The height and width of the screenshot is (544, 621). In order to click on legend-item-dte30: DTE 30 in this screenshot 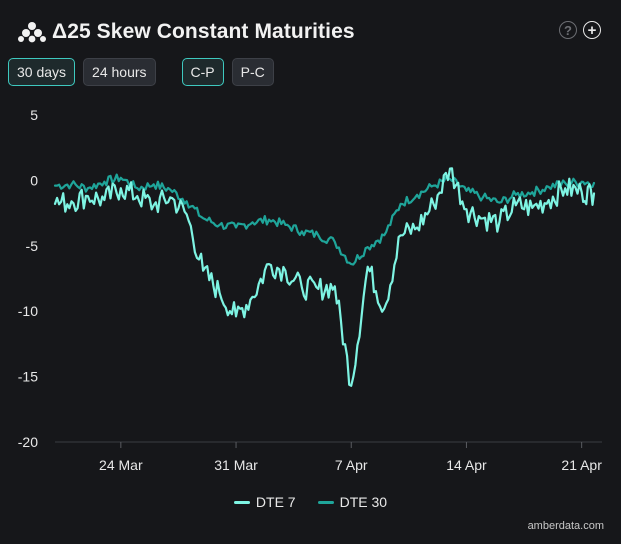, I will do `click(352, 502)`.